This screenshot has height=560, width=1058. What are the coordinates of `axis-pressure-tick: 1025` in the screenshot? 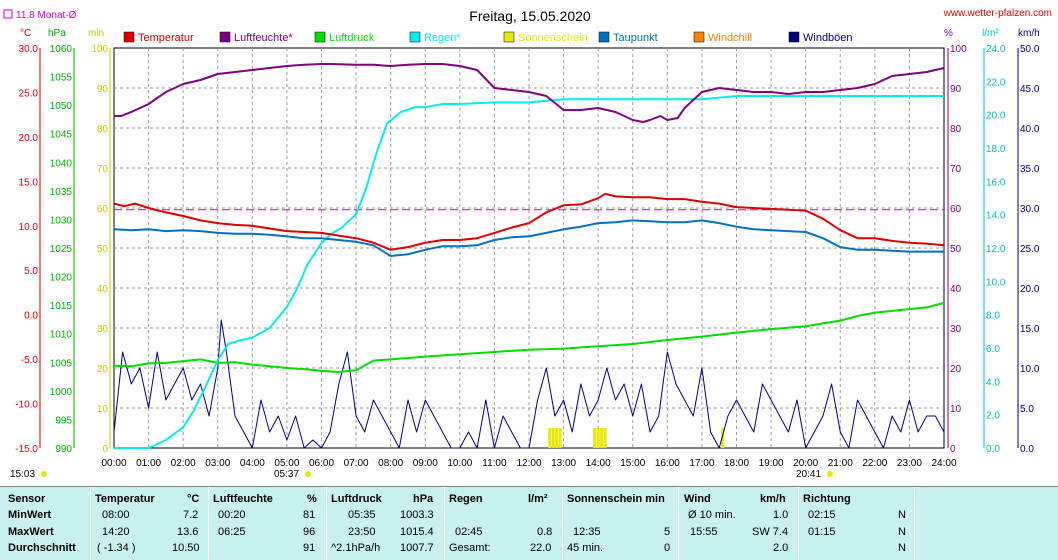 It's located at (61, 249).